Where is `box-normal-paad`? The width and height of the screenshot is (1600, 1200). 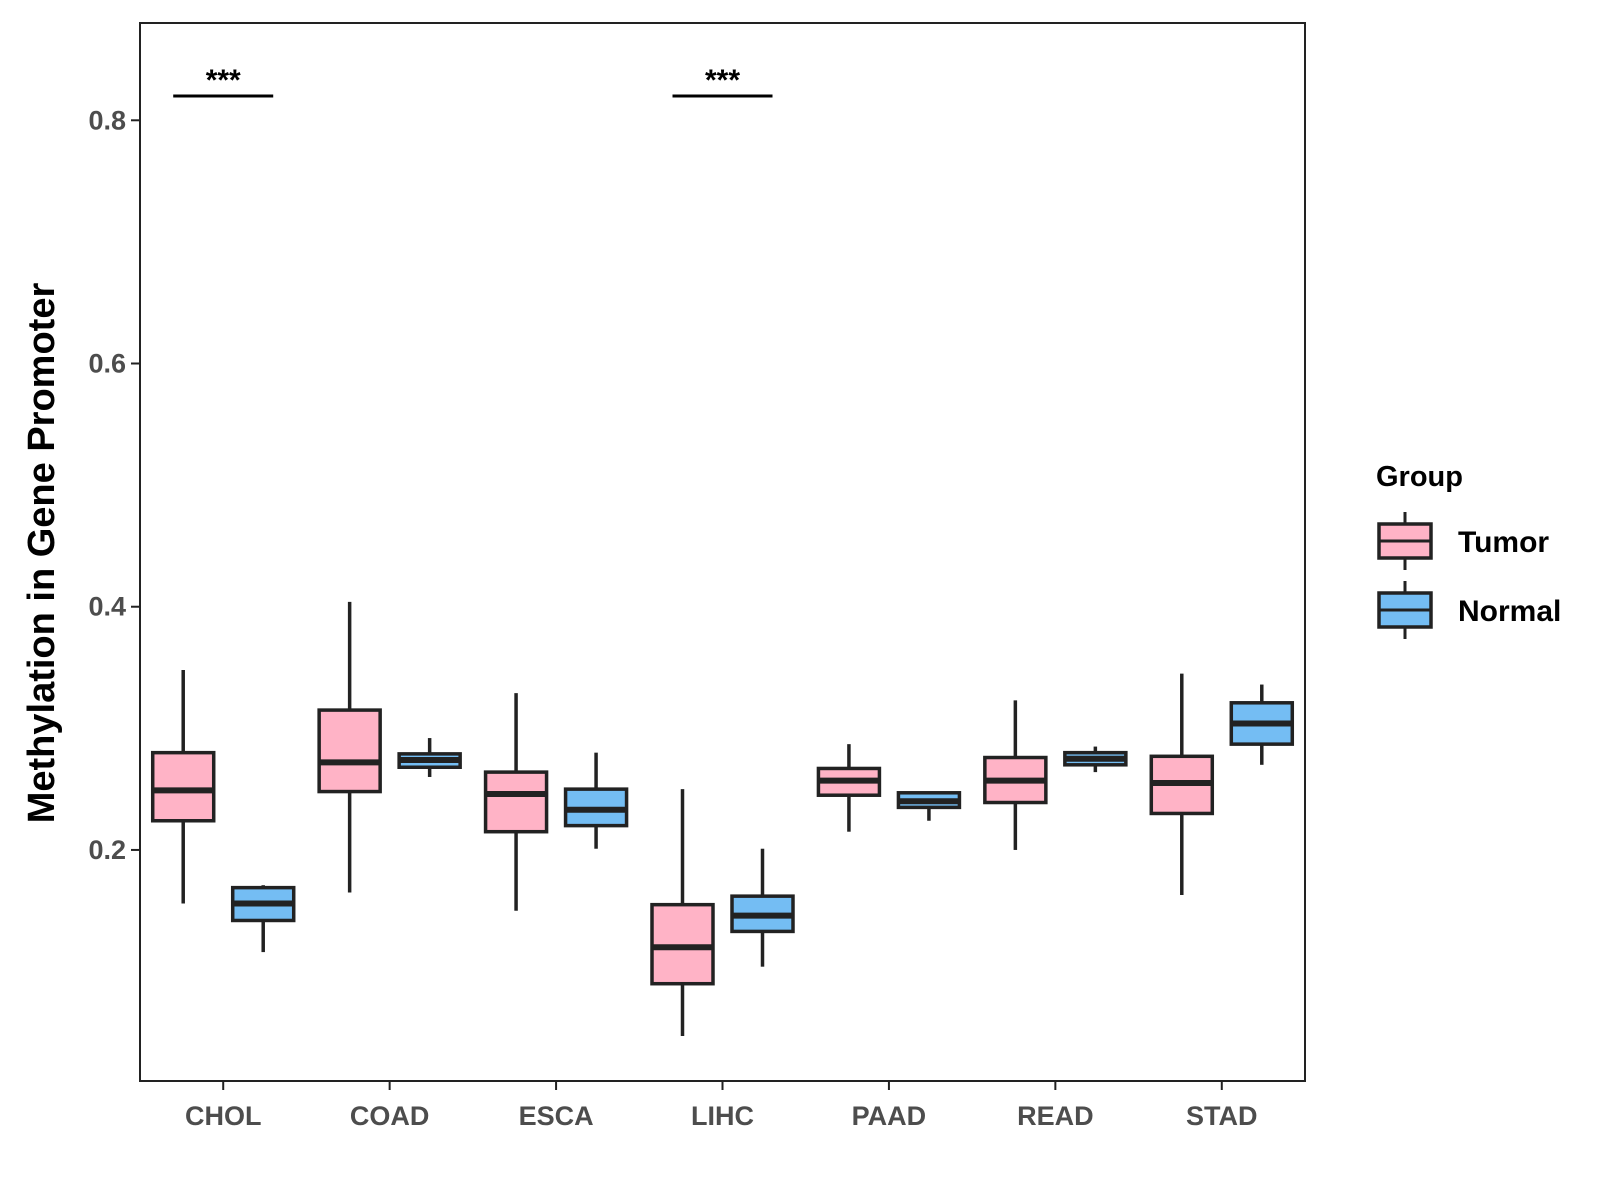 box-normal-paad is located at coordinates (929, 806).